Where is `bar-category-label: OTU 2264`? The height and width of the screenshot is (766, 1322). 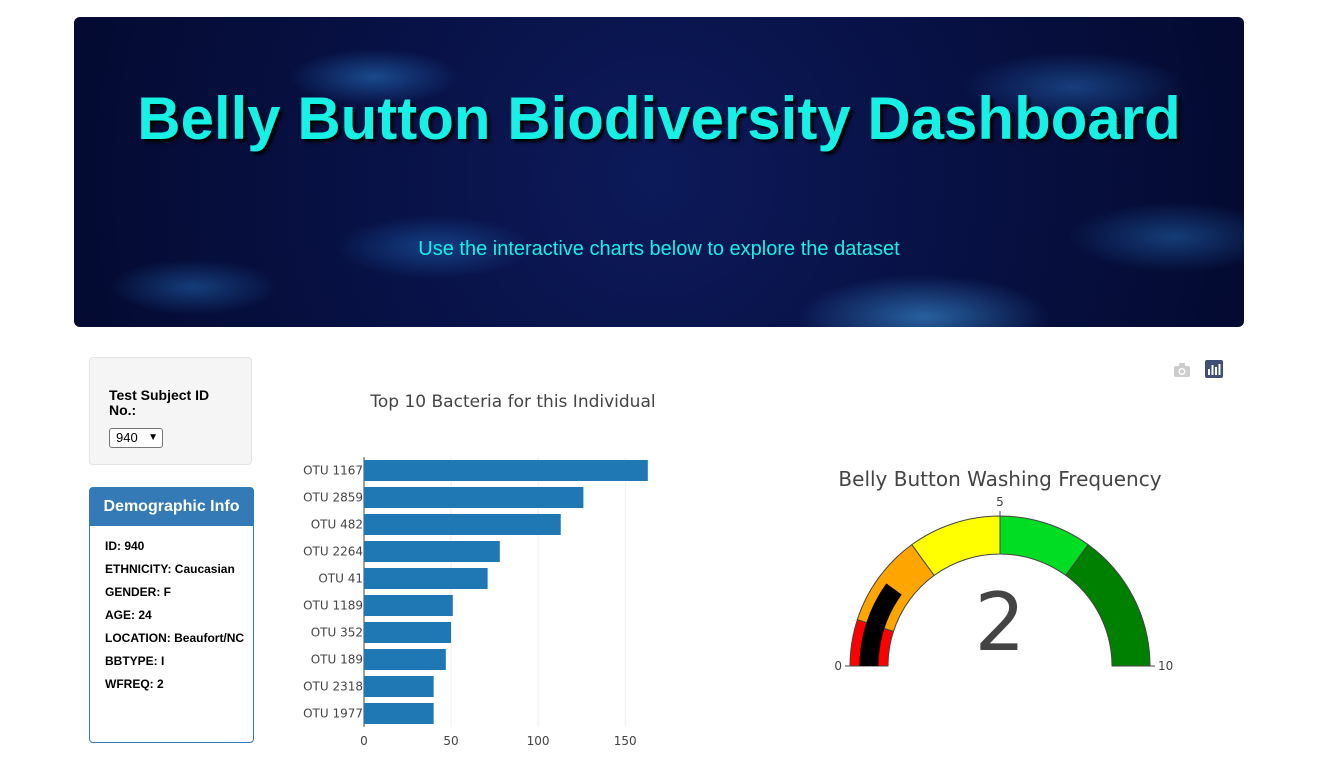 bar-category-label: OTU 2264 is located at coordinates (333, 552).